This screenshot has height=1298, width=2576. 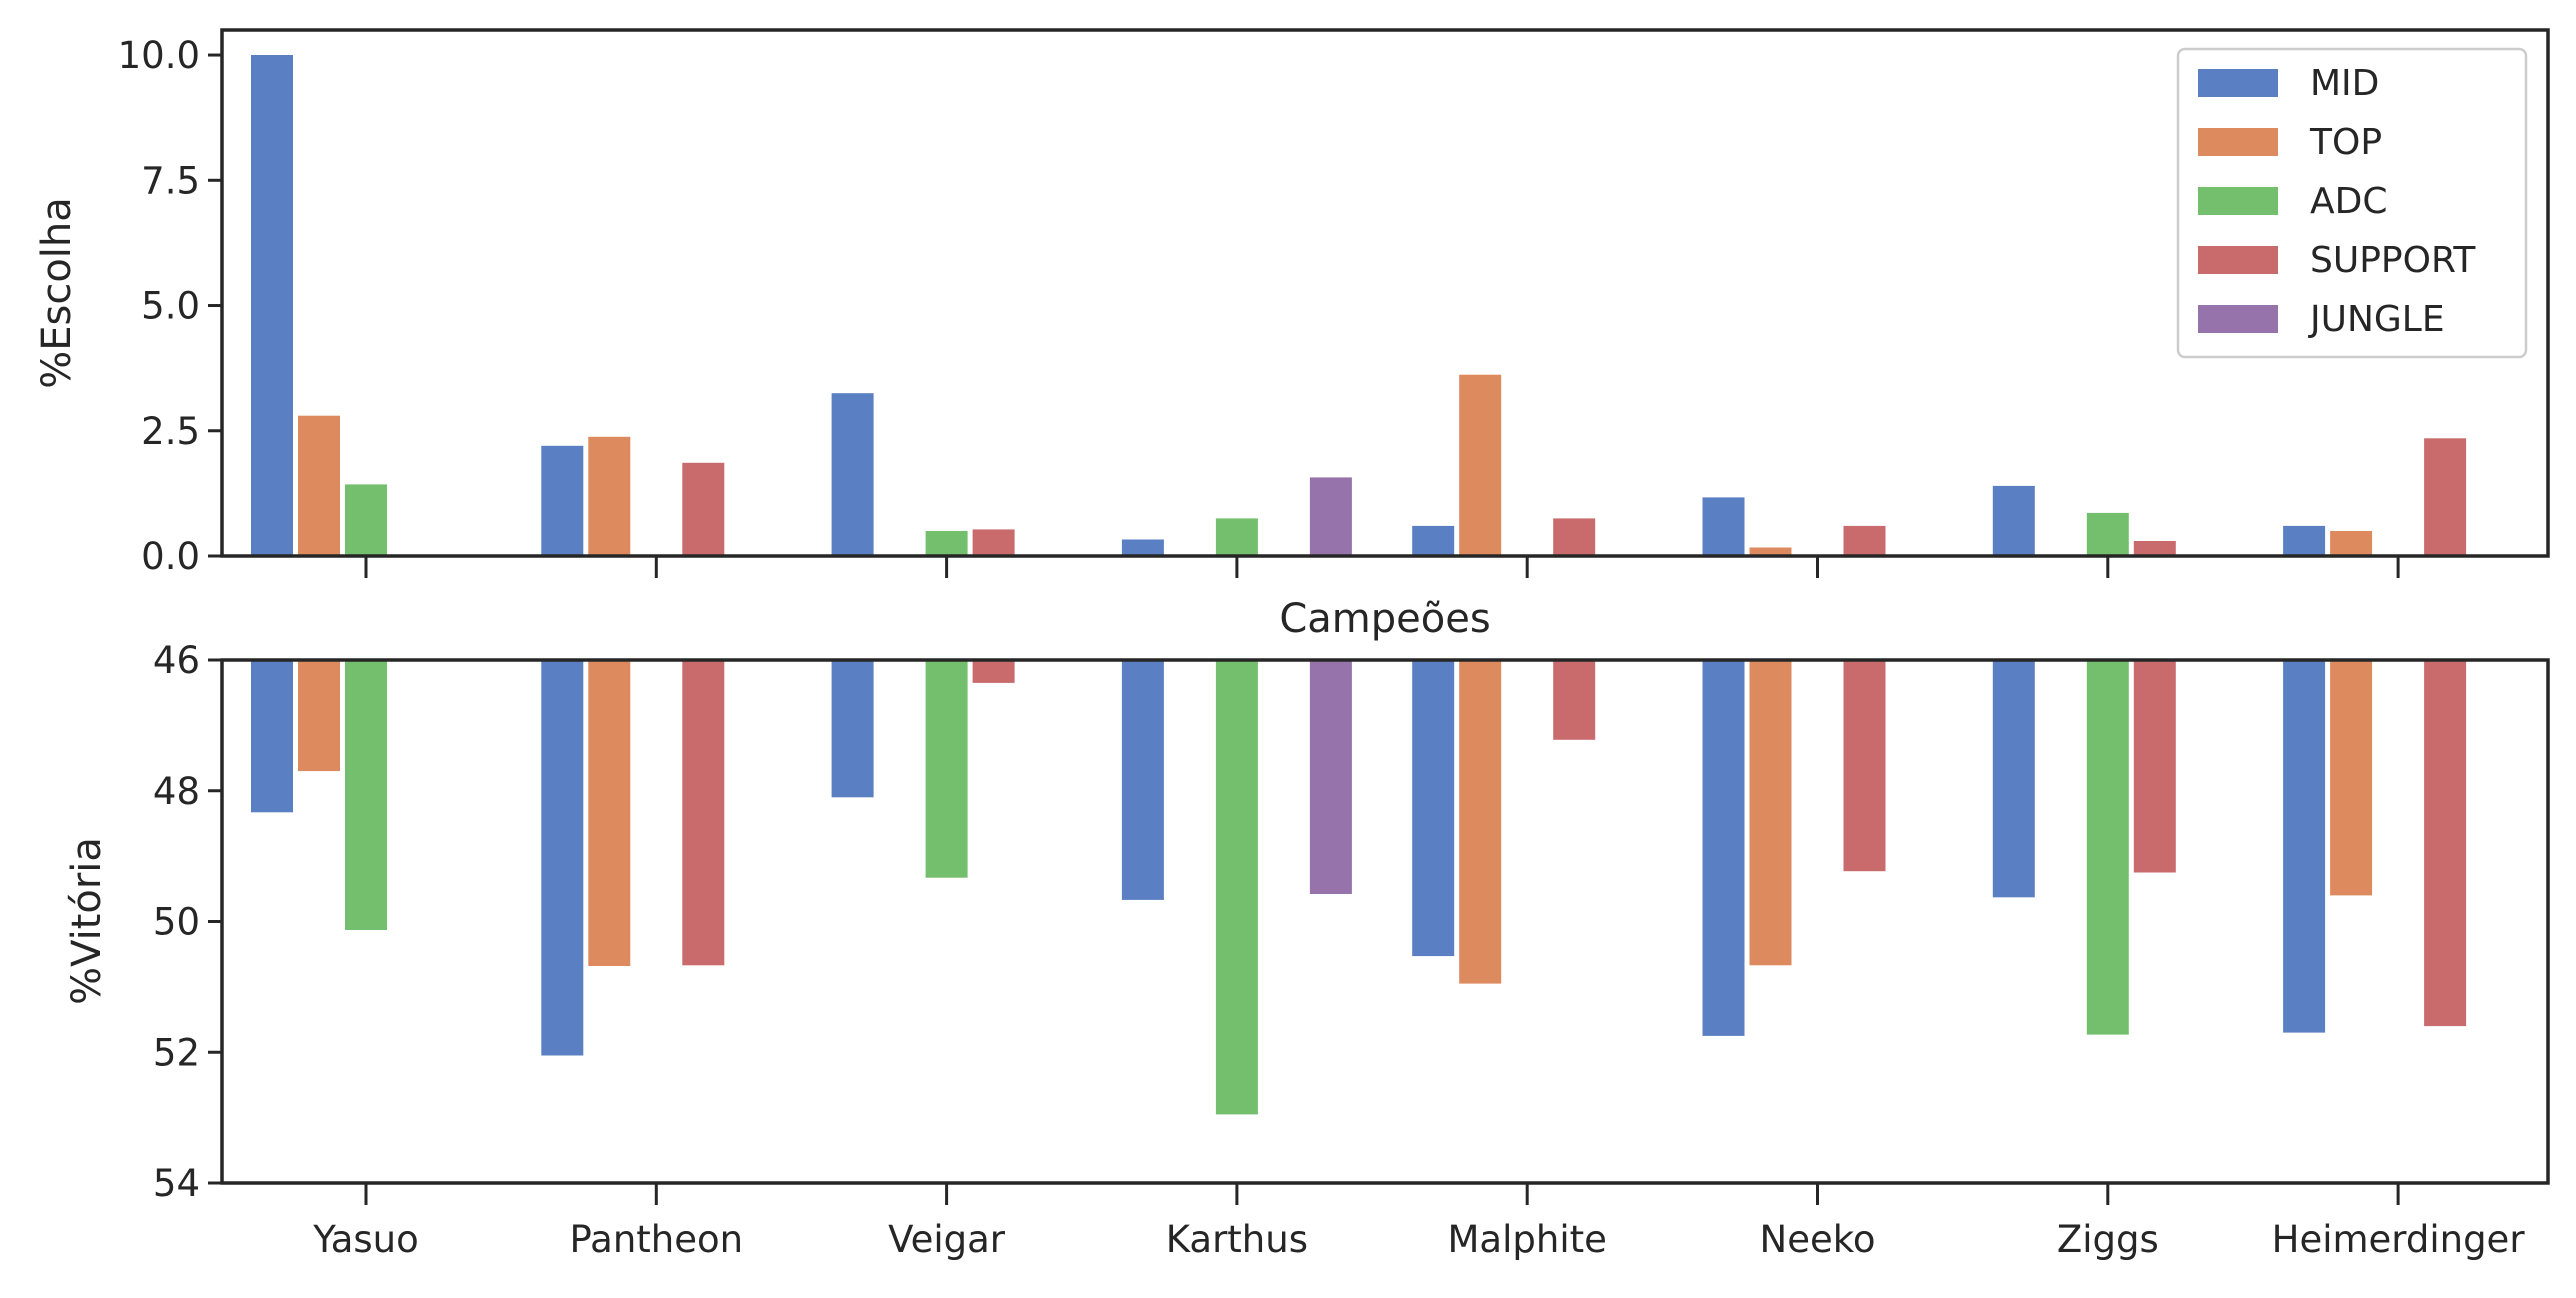 What do you see at coordinates (2238, 319) in the screenshot?
I see `legend-swatch-jungle` at bounding box center [2238, 319].